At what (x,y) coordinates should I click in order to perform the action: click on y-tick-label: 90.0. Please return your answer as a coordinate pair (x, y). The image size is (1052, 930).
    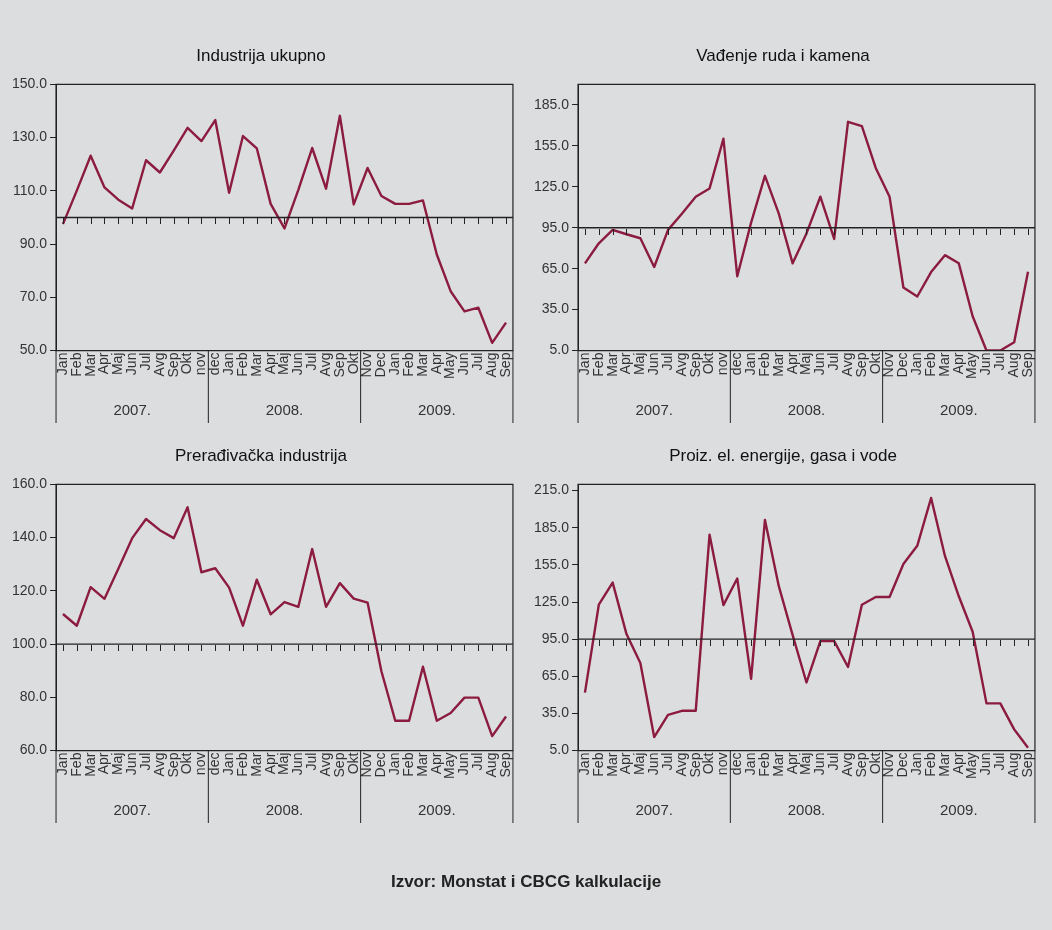
    Looking at the image, I should click on (33, 242).